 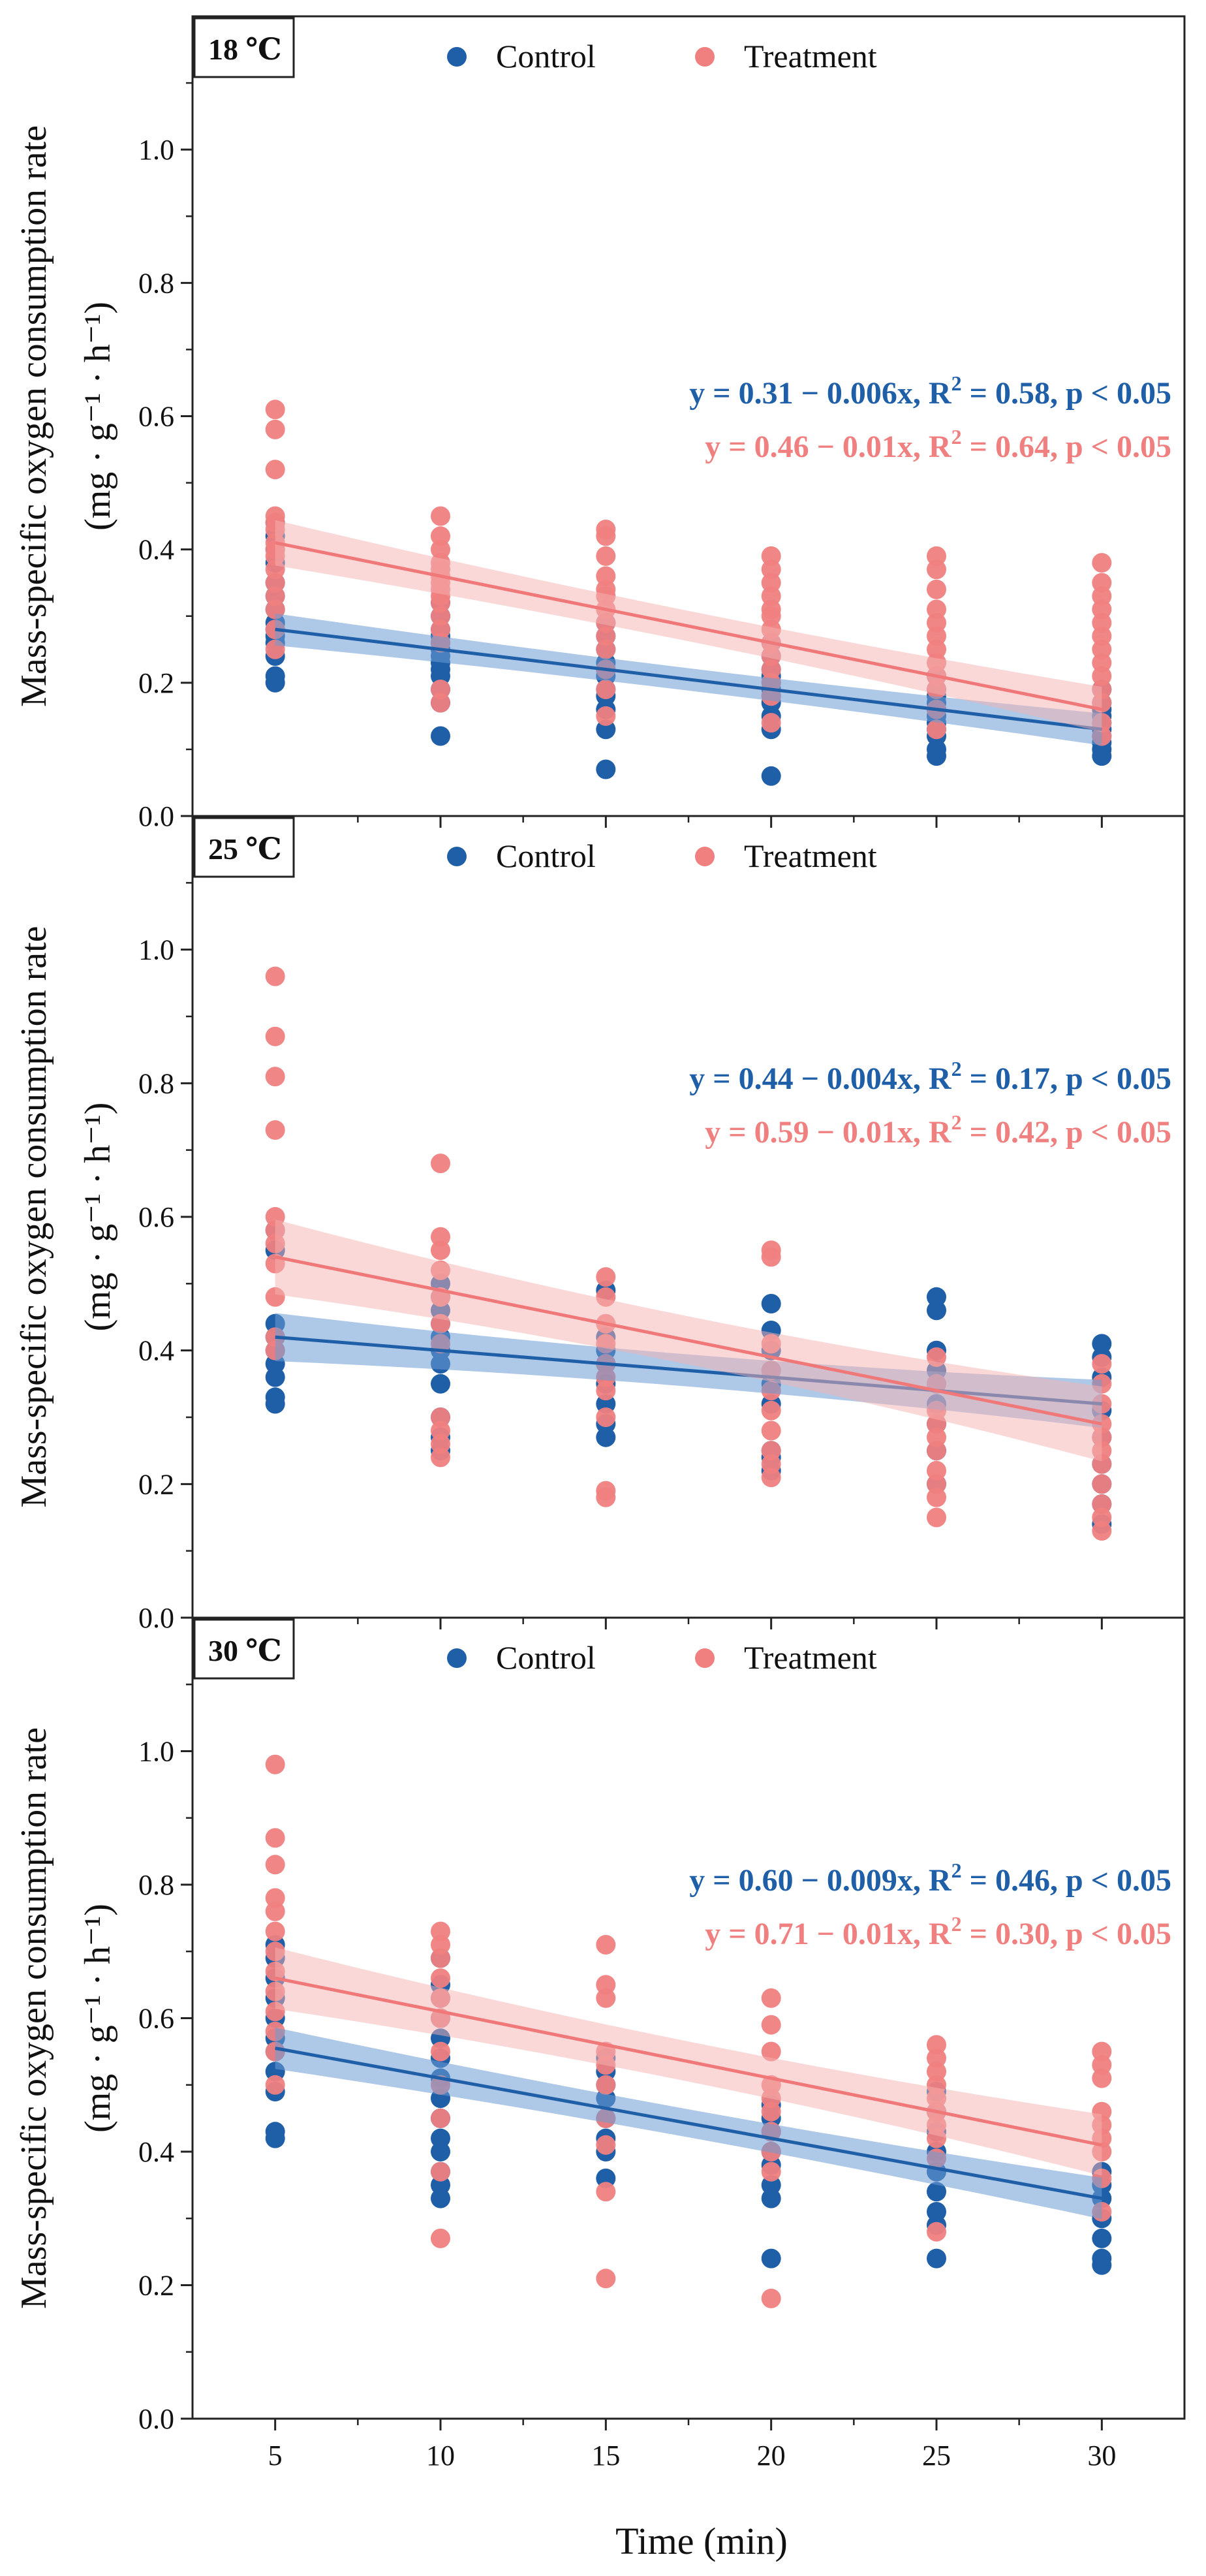 I want to click on equation-tail: = 0.58, p < 0.05, so click(x=1066, y=393).